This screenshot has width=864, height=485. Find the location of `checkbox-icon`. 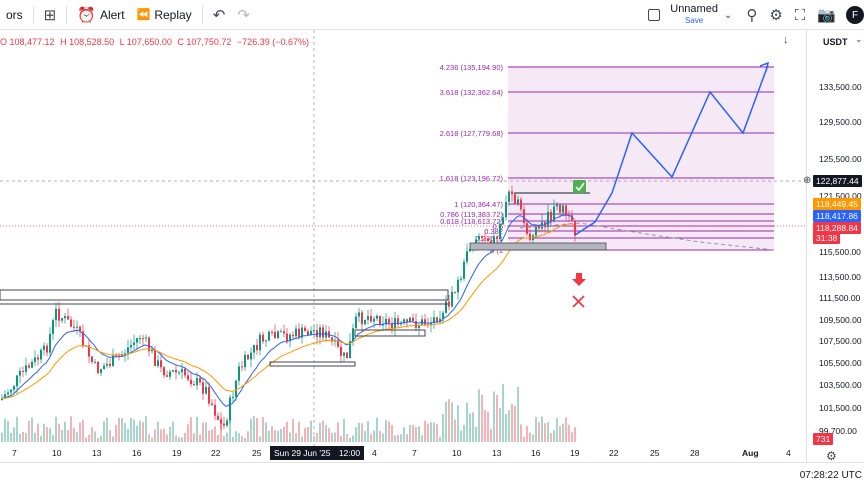

checkbox-icon is located at coordinates (654, 15).